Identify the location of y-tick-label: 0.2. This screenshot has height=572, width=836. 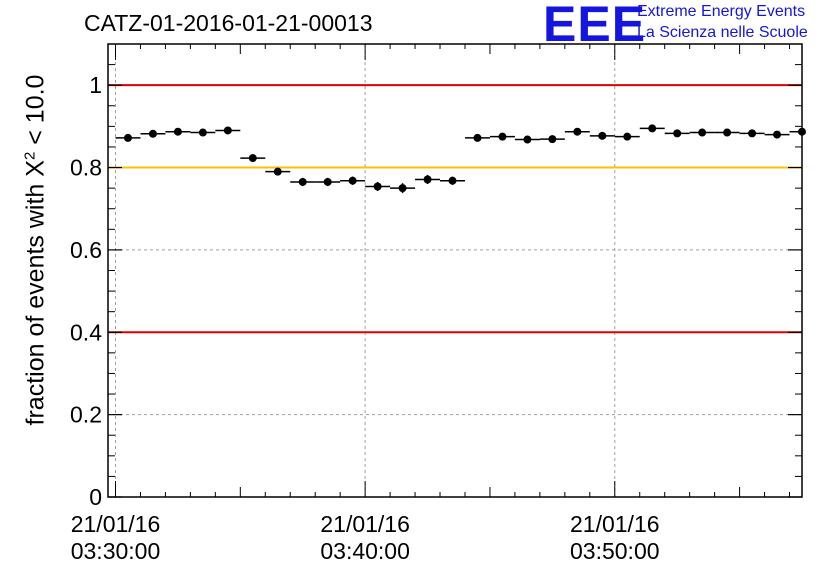
(86, 415).